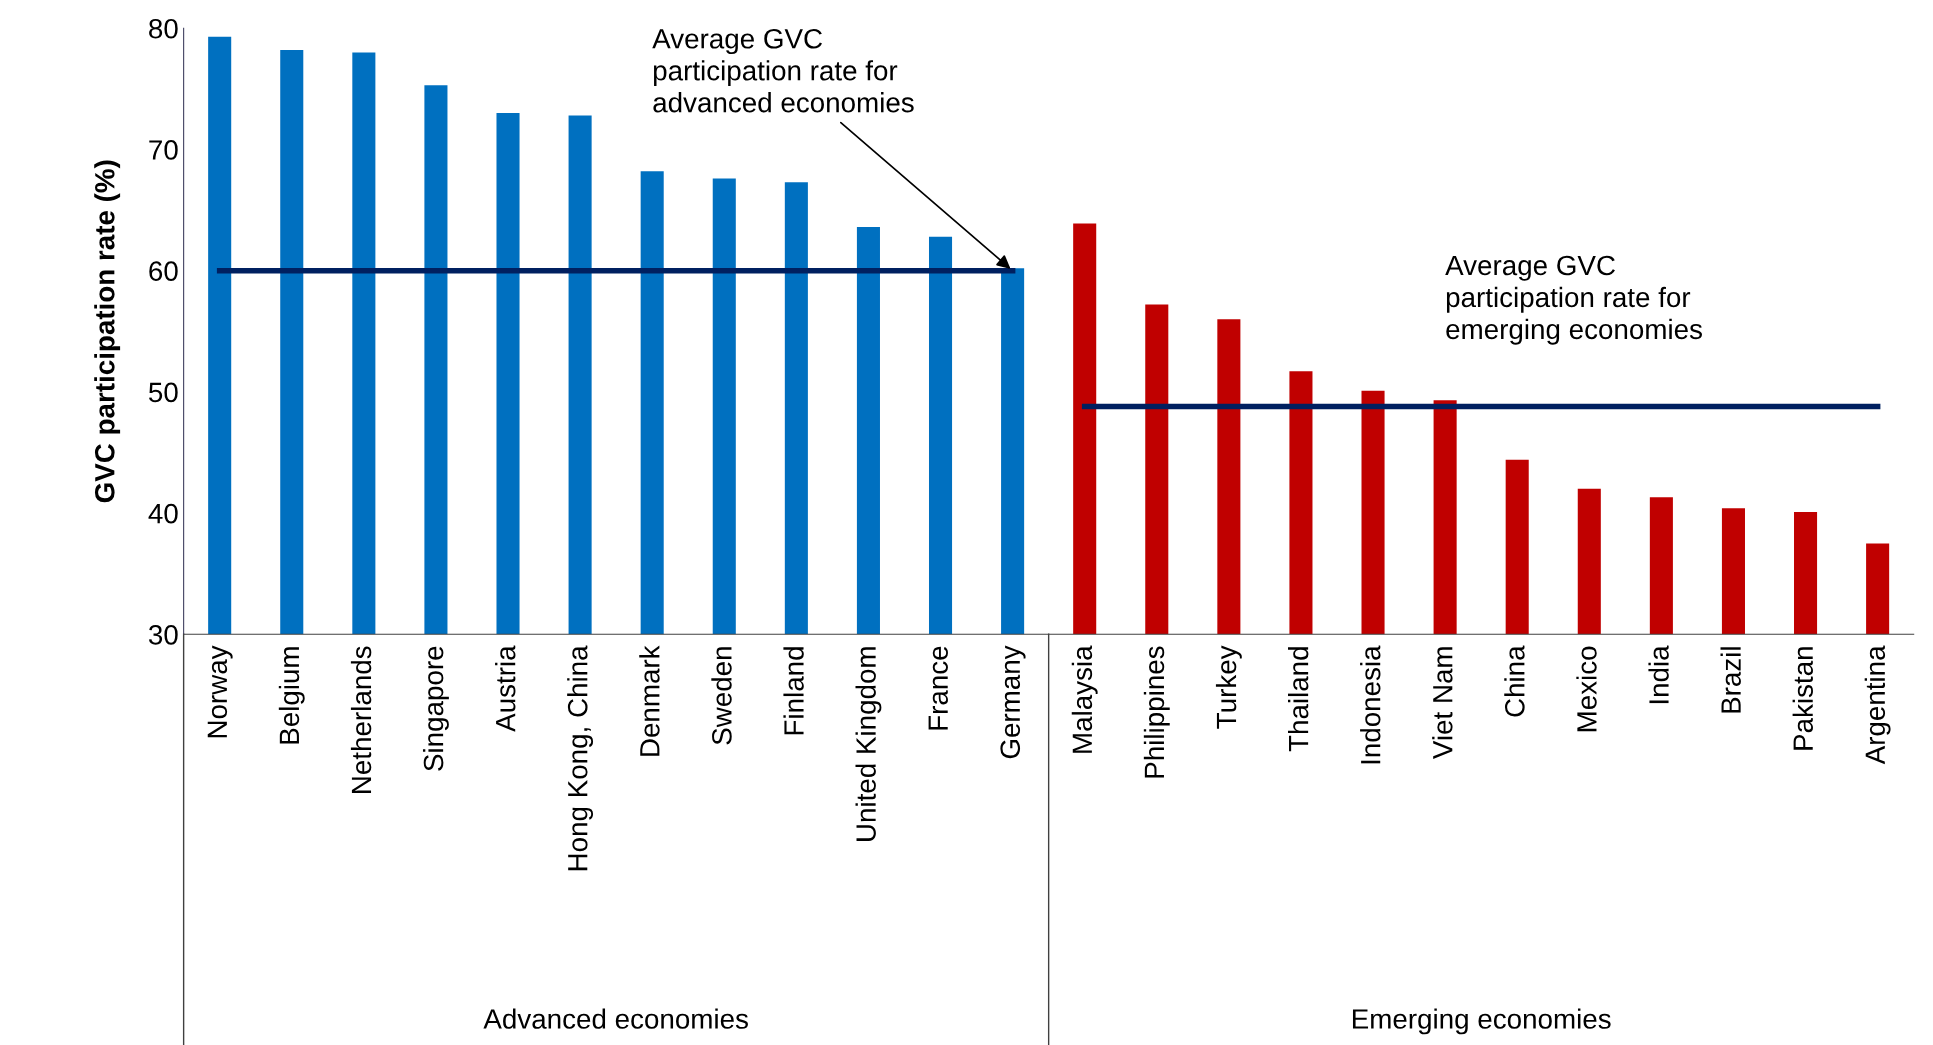 This screenshot has width=1933, height=1045. I want to click on y-tick-label: 50, so click(163, 392).